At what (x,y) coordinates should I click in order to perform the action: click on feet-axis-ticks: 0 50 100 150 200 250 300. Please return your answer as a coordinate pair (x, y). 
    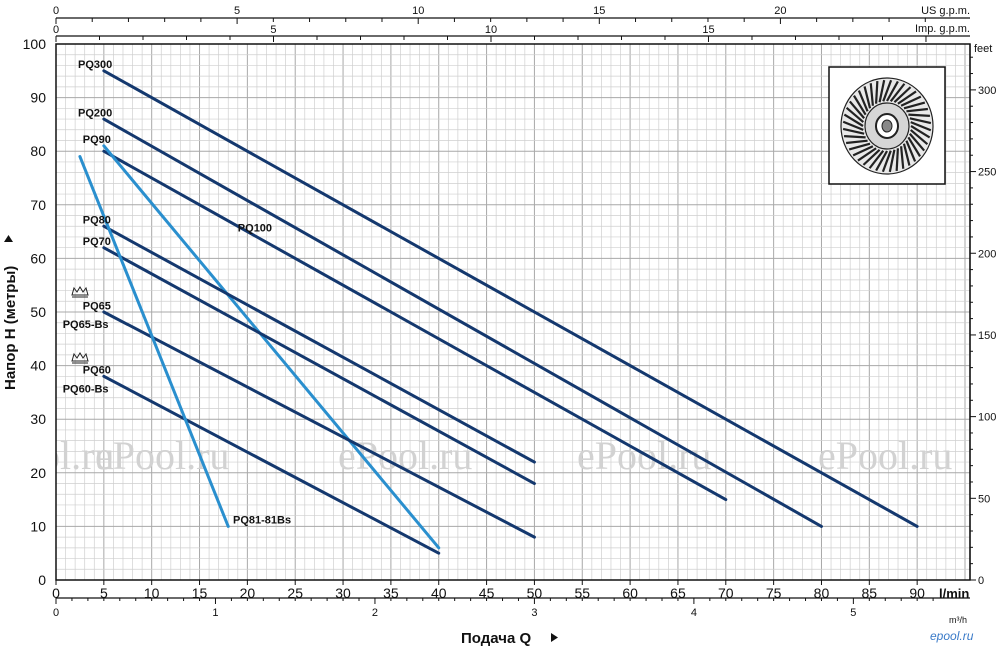
    Looking at the image, I should click on (983, 321).